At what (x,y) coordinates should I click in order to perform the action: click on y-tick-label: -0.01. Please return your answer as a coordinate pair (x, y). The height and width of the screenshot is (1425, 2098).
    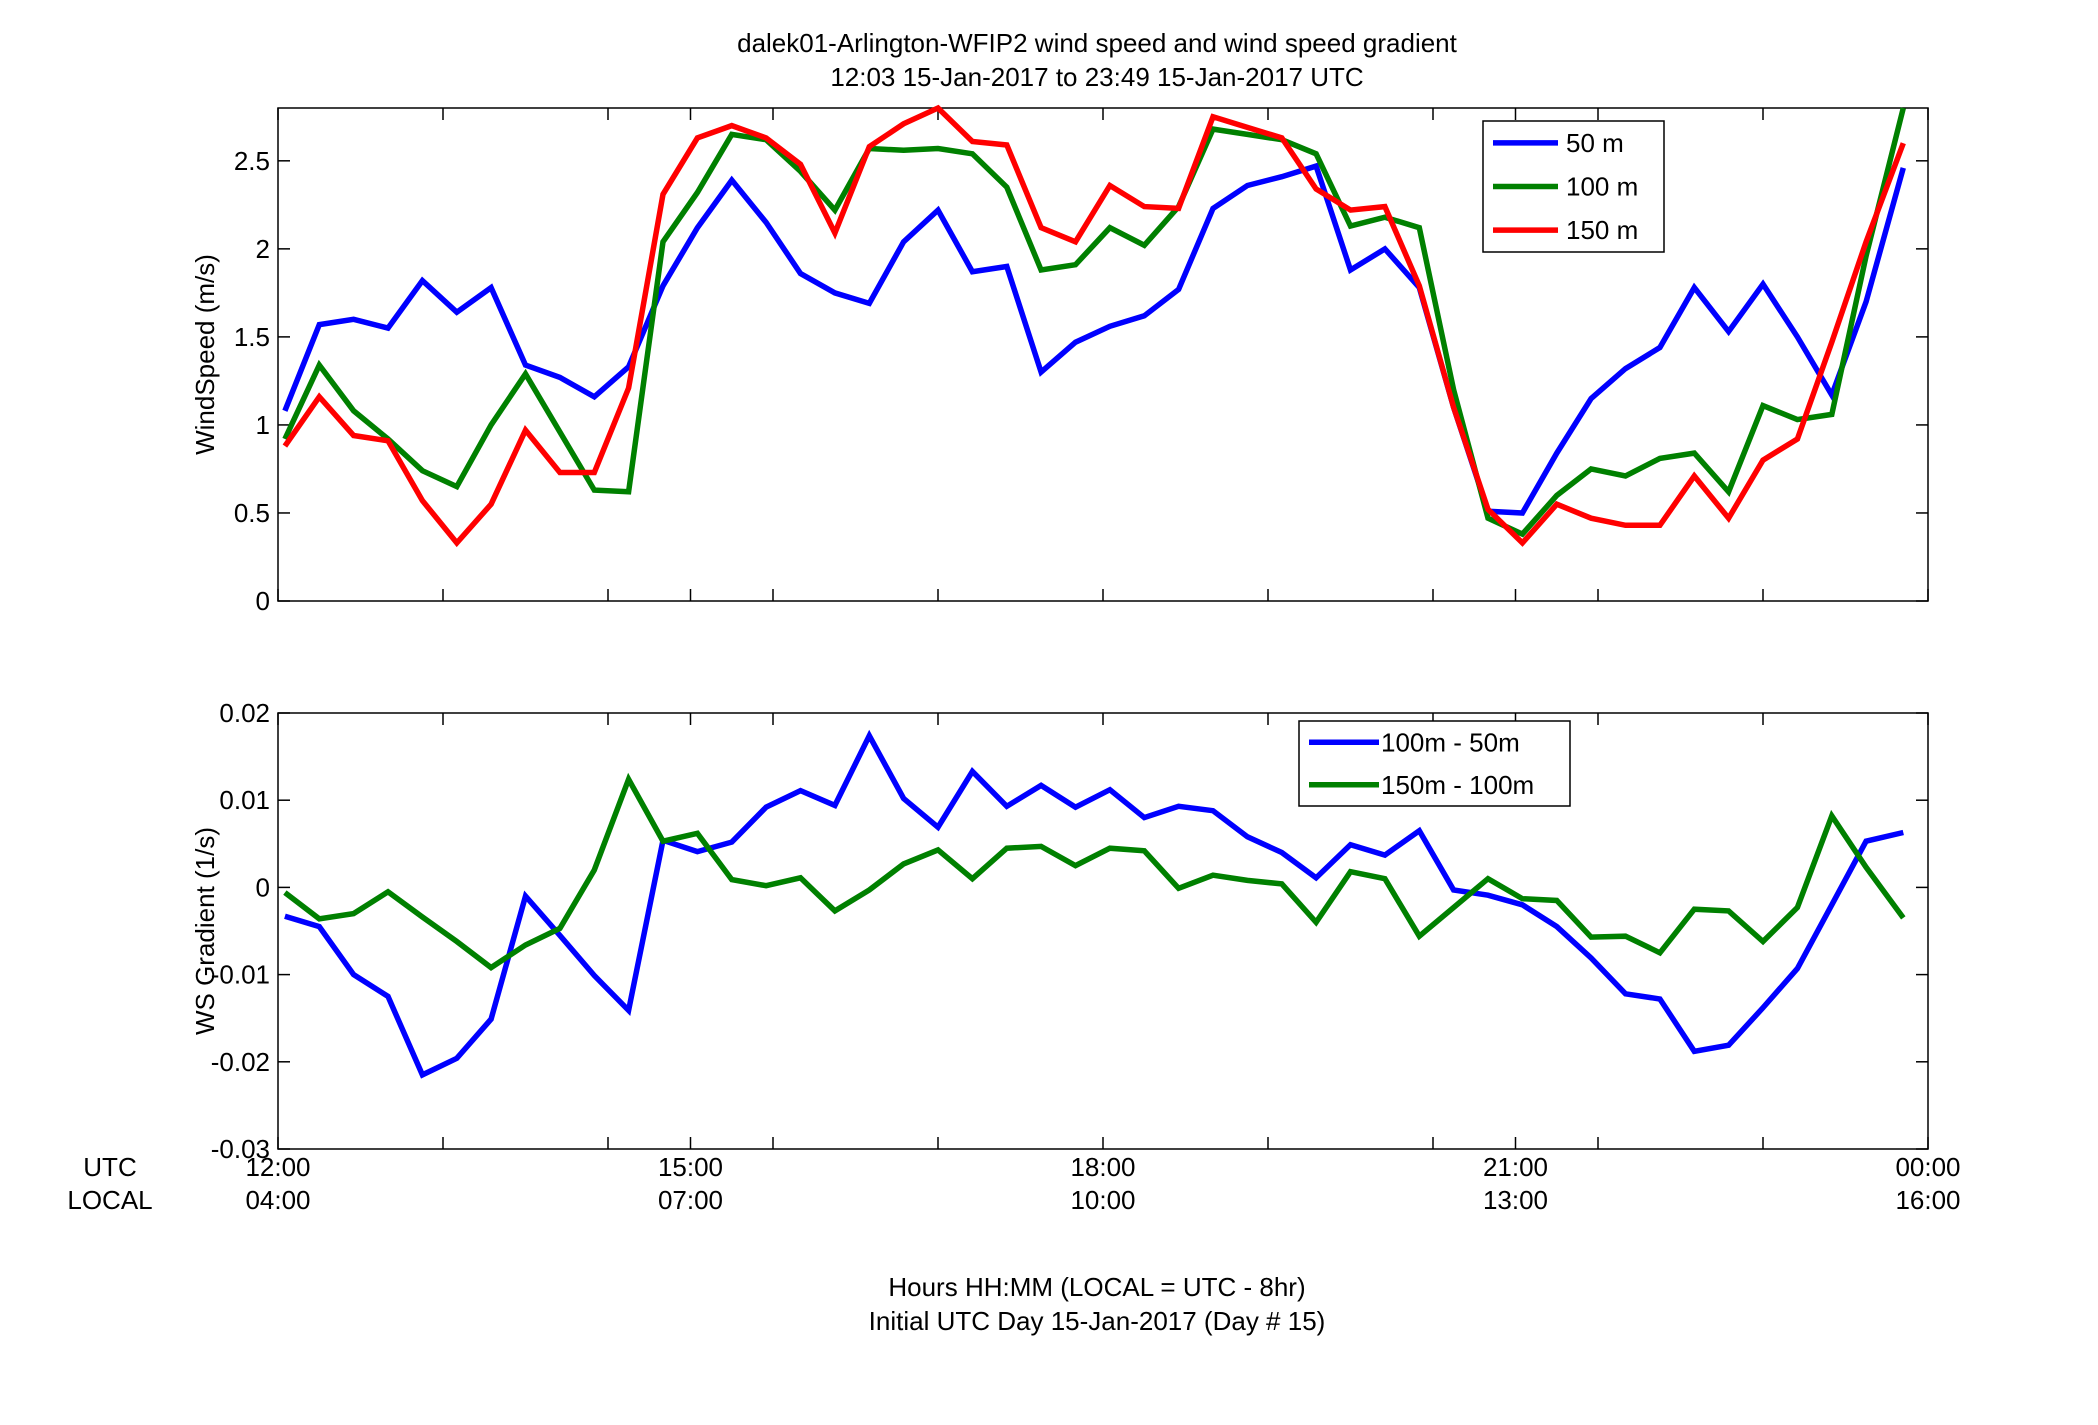
    Looking at the image, I should click on (240, 975).